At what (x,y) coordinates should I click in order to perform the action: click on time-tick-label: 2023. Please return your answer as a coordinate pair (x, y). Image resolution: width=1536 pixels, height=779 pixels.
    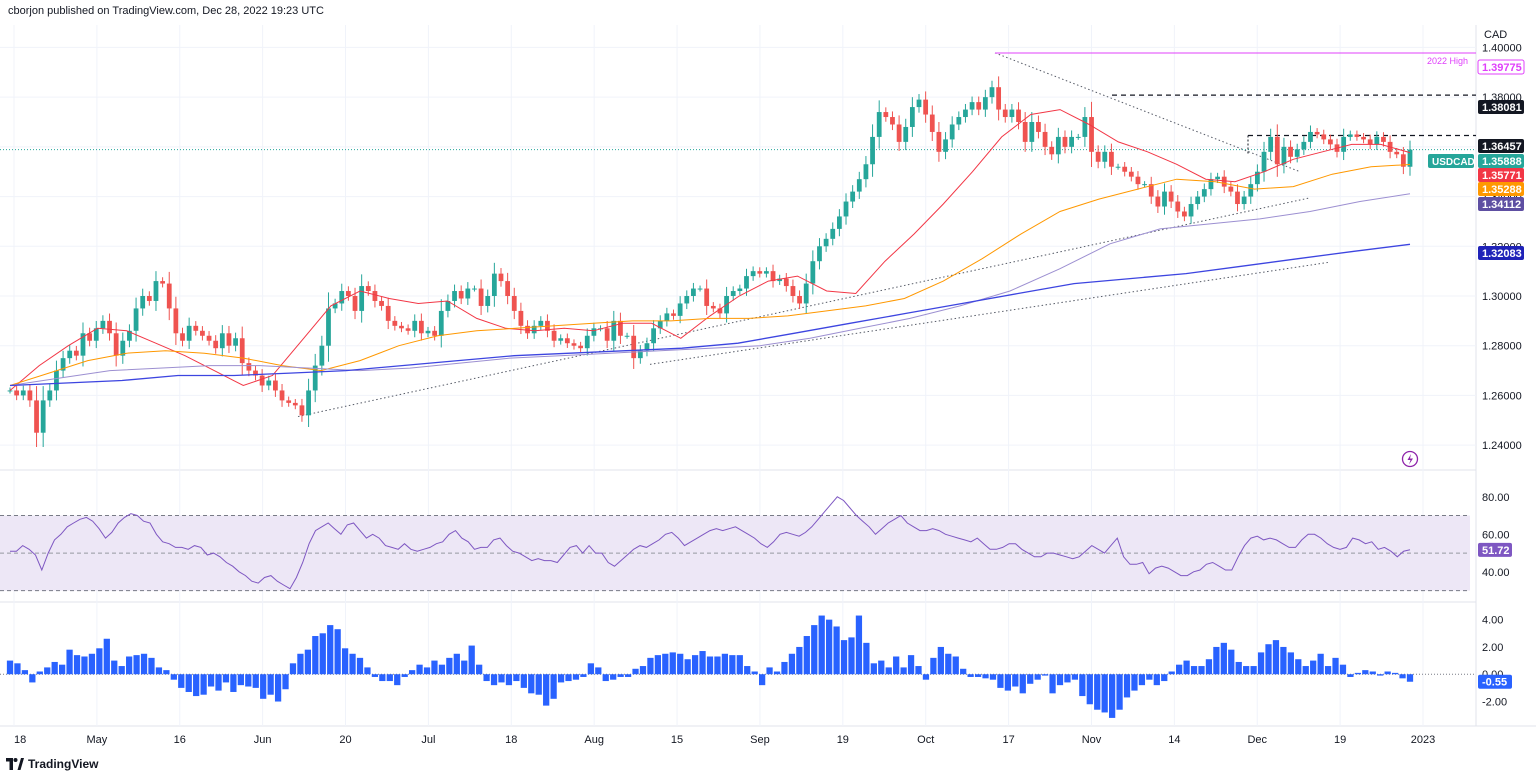
    Looking at the image, I should click on (1423, 740).